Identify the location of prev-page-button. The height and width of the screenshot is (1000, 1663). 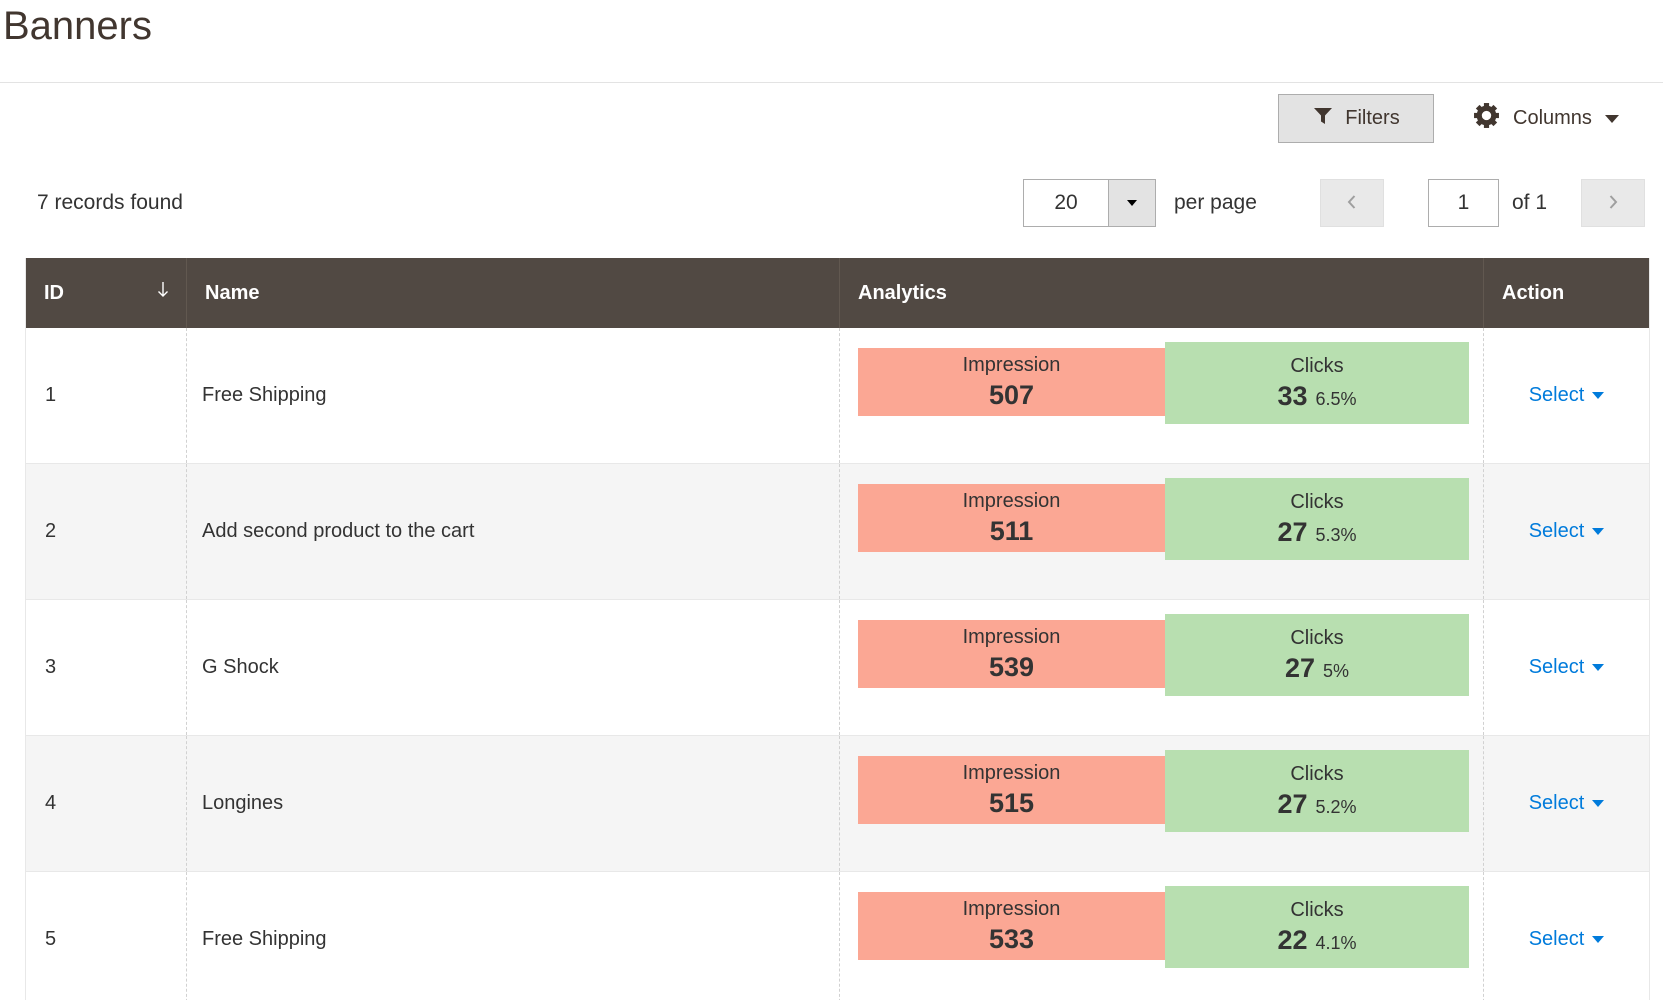
(1352, 203).